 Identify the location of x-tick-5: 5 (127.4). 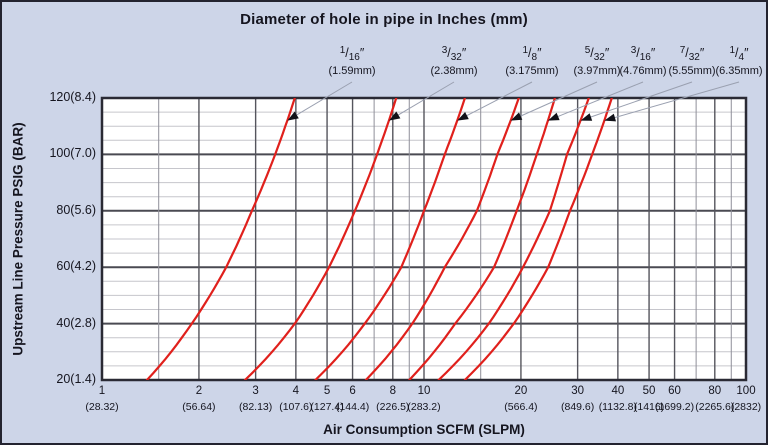
(326, 399).